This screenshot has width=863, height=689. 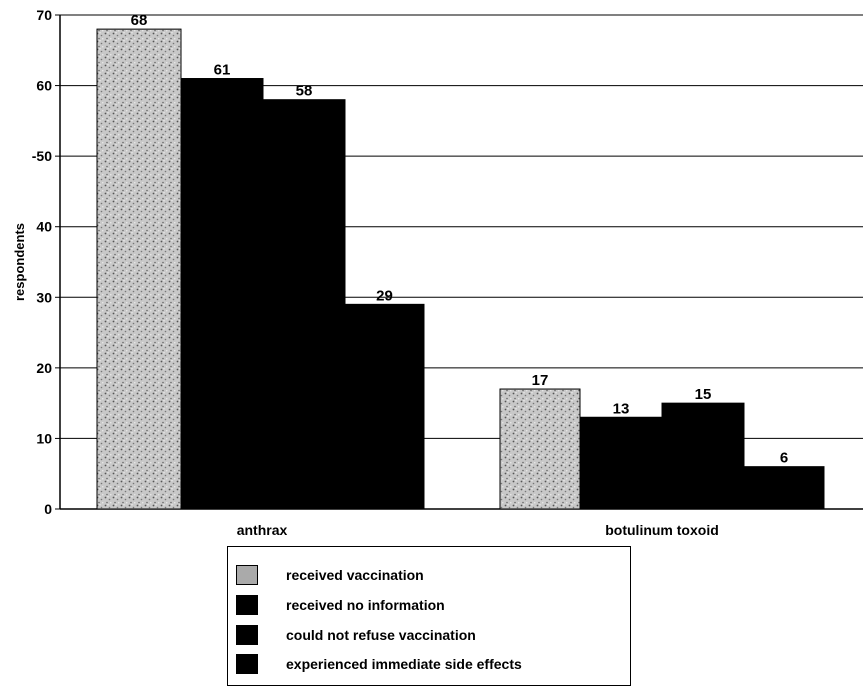 I want to click on data-label-anthrax-received-vaccination: 68, so click(x=139, y=20).